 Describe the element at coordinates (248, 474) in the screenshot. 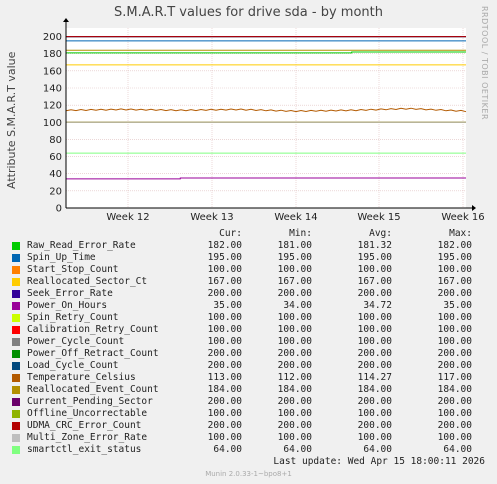

I see `munin-version: Munin 2.0.33-1~bpo8+1` at that location.